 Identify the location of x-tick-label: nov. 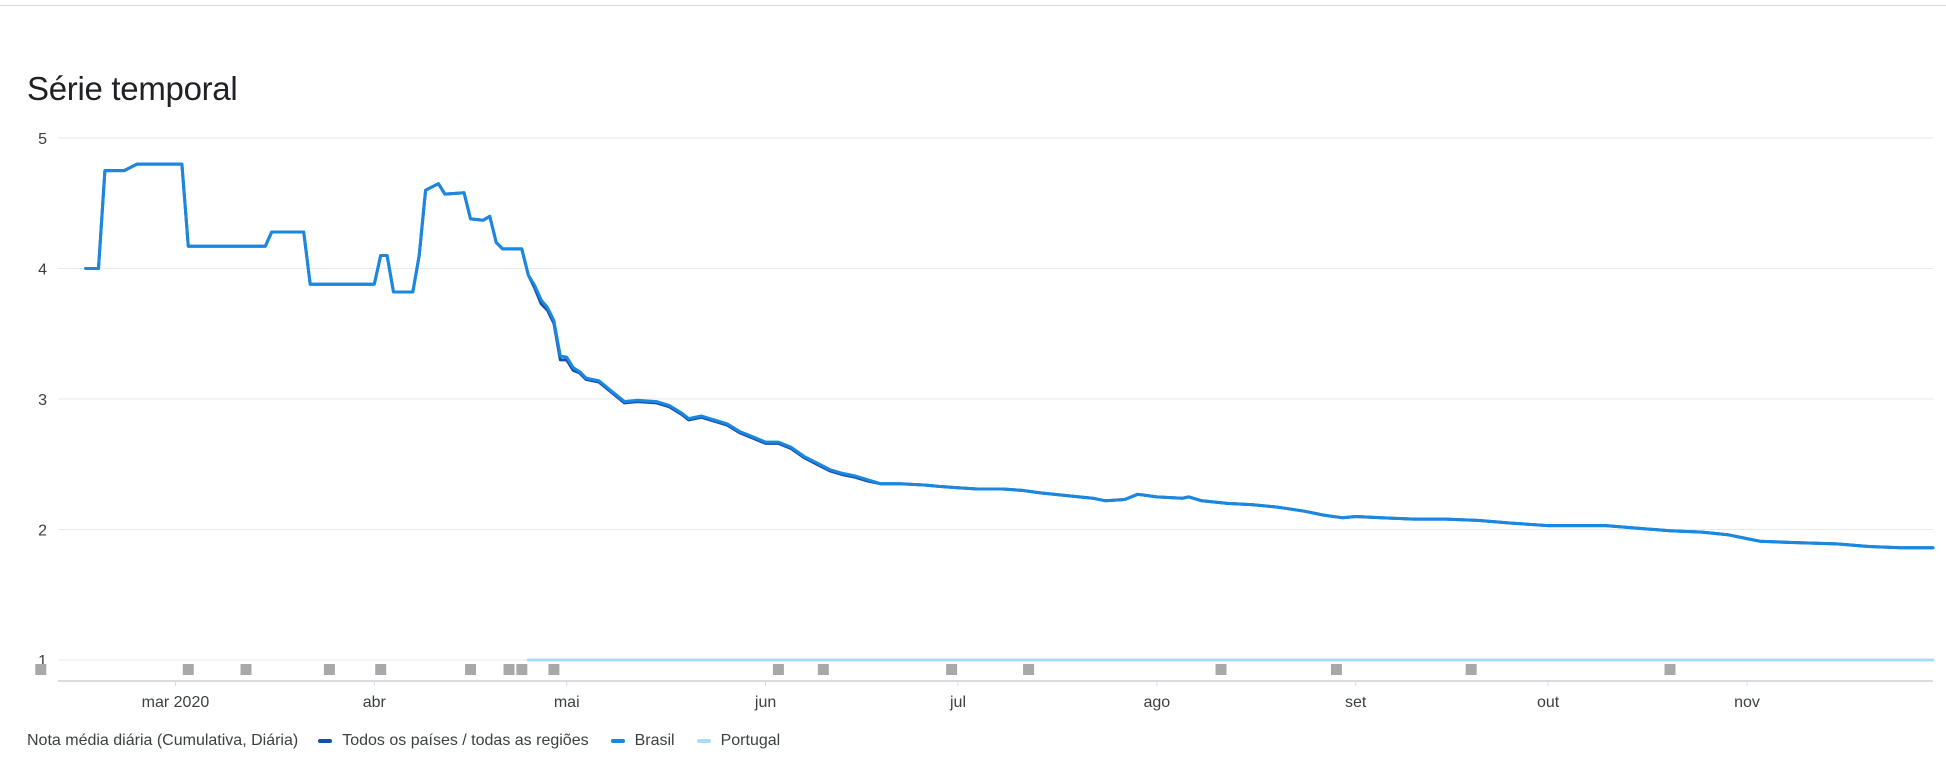
(1747, 702).